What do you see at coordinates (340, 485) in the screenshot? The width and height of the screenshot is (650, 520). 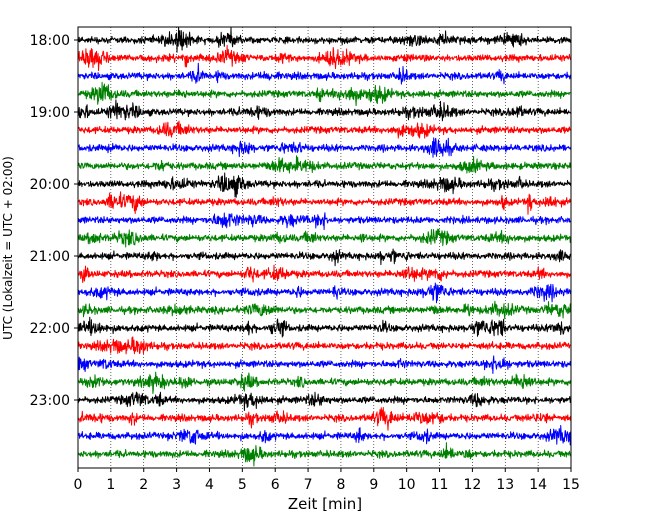 I see `x-tick-label: 8` at bounding box center [340, 485].